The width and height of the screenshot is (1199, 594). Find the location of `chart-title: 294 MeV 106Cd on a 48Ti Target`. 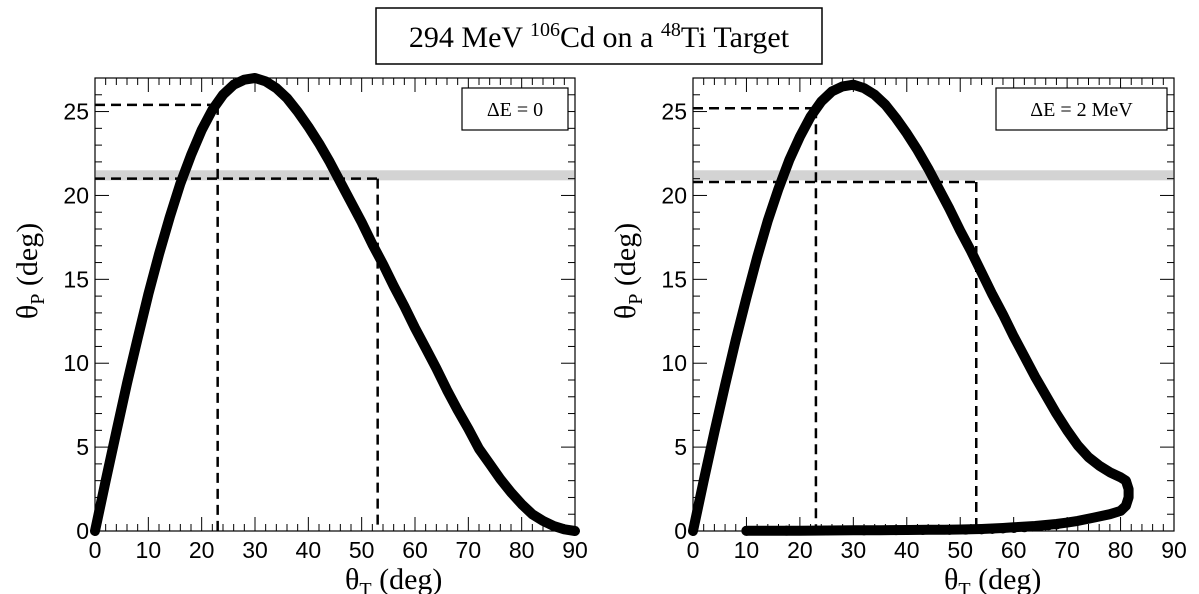

chart-title: 294 MeV 106Cd on a 48Ti Target is located at coordinates (599, 36).